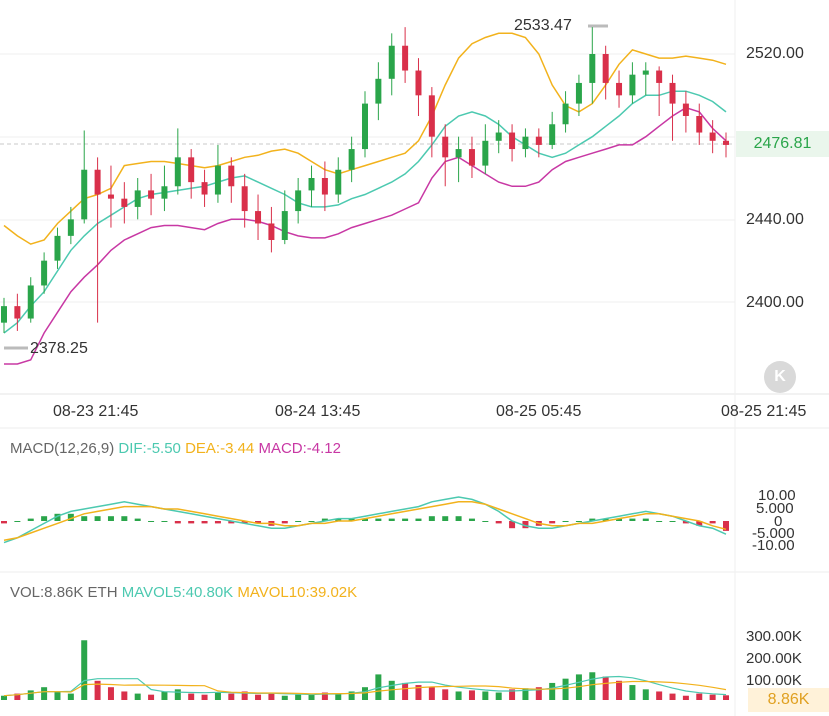 Image resolution: width=829 pixels, height=716 pixels. Describe the element at coordinates (775, 53) in the screenshot. I see `price-tick-2520: 2520.00` at that location.